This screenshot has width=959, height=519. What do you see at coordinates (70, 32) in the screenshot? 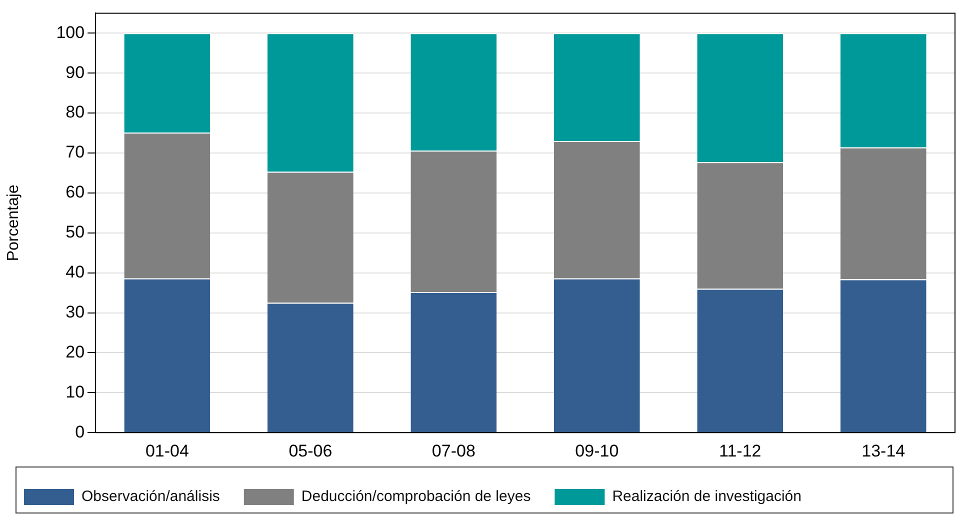
I see `y-tick-label: 100` at bounding box center [70, 32].